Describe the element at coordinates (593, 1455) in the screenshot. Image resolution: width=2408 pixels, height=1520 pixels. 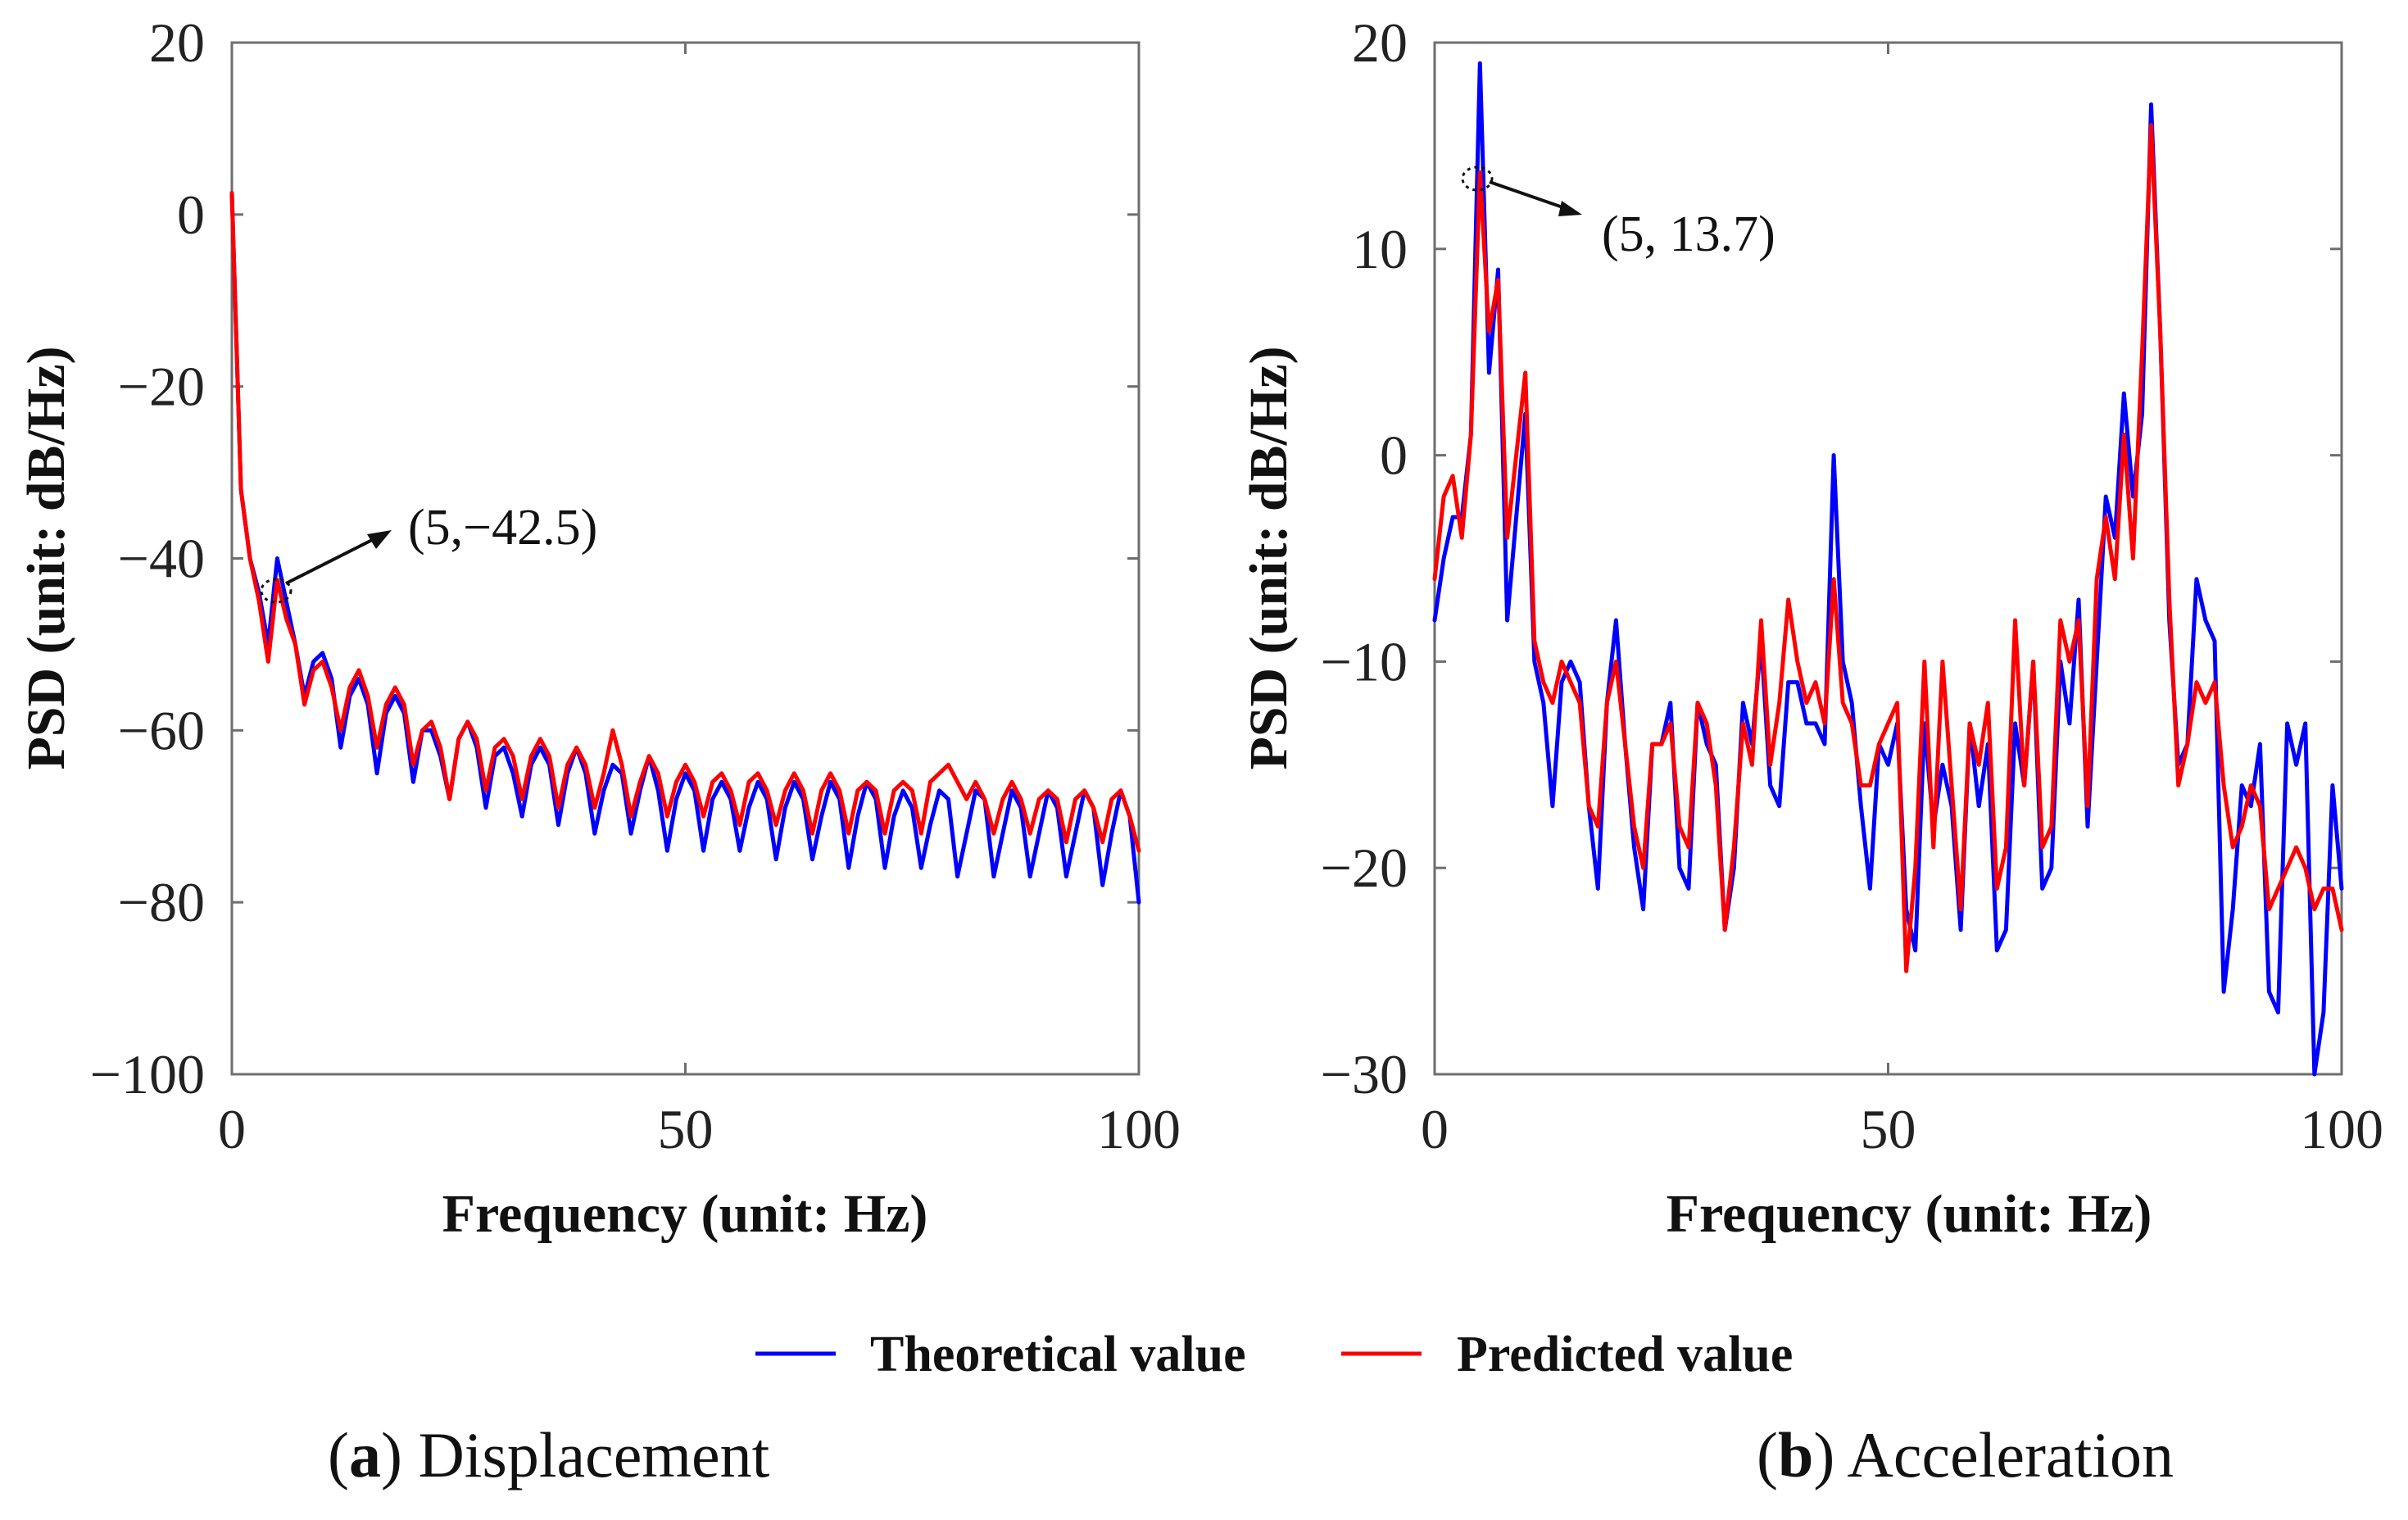
I see `caption-title-a: Displacement` at that location.